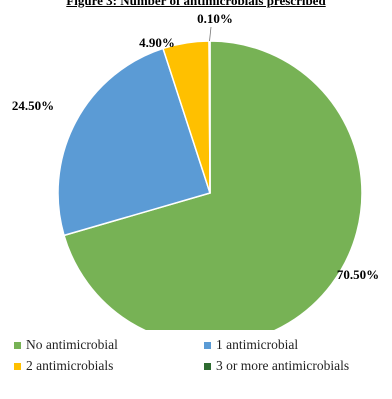  I want to click on data-label: 0.10%, so click(215, 18).